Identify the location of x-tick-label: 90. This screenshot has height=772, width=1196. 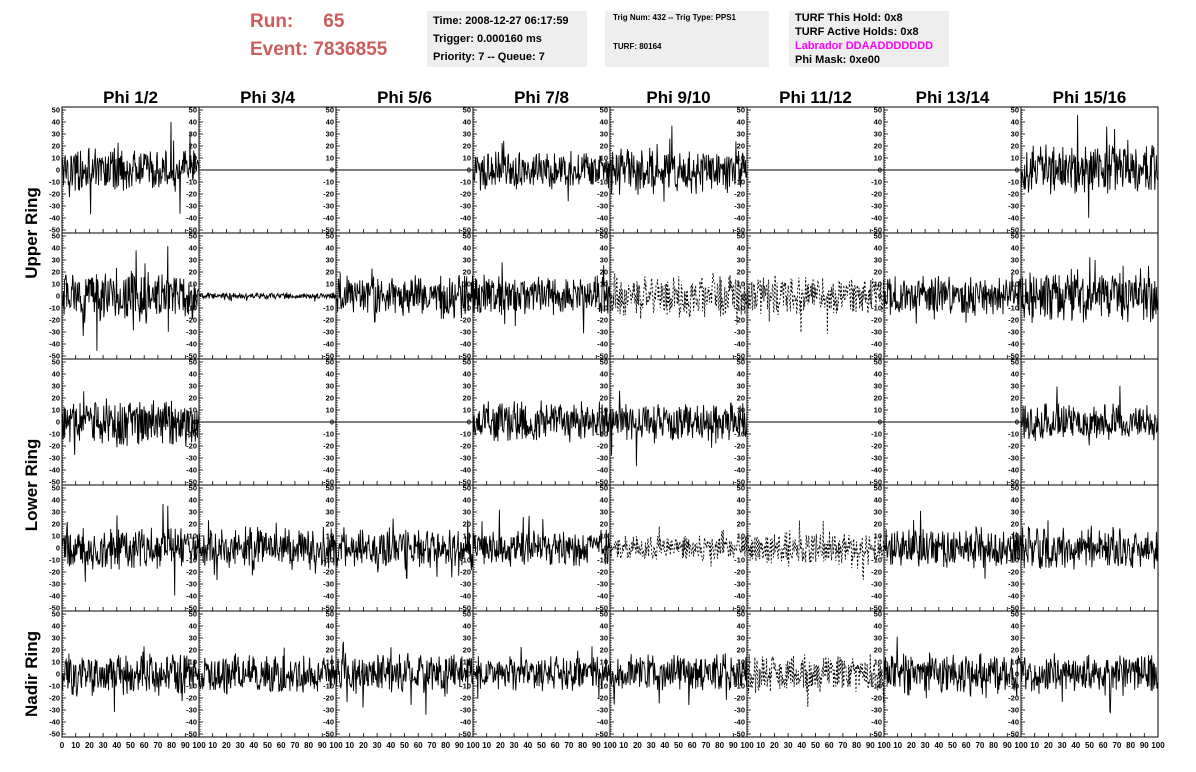
(459, 745).